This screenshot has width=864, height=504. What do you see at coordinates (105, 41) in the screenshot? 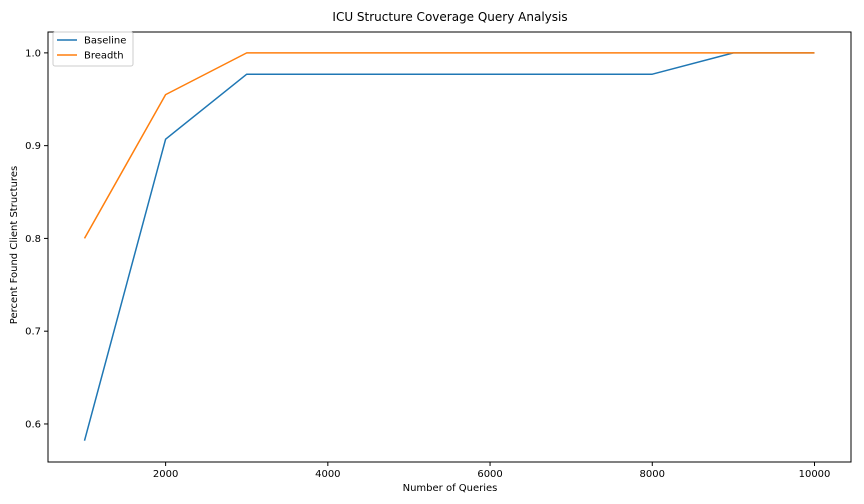
I see `legend-label-baseline: Baseline` at bounding box center [105, 41].